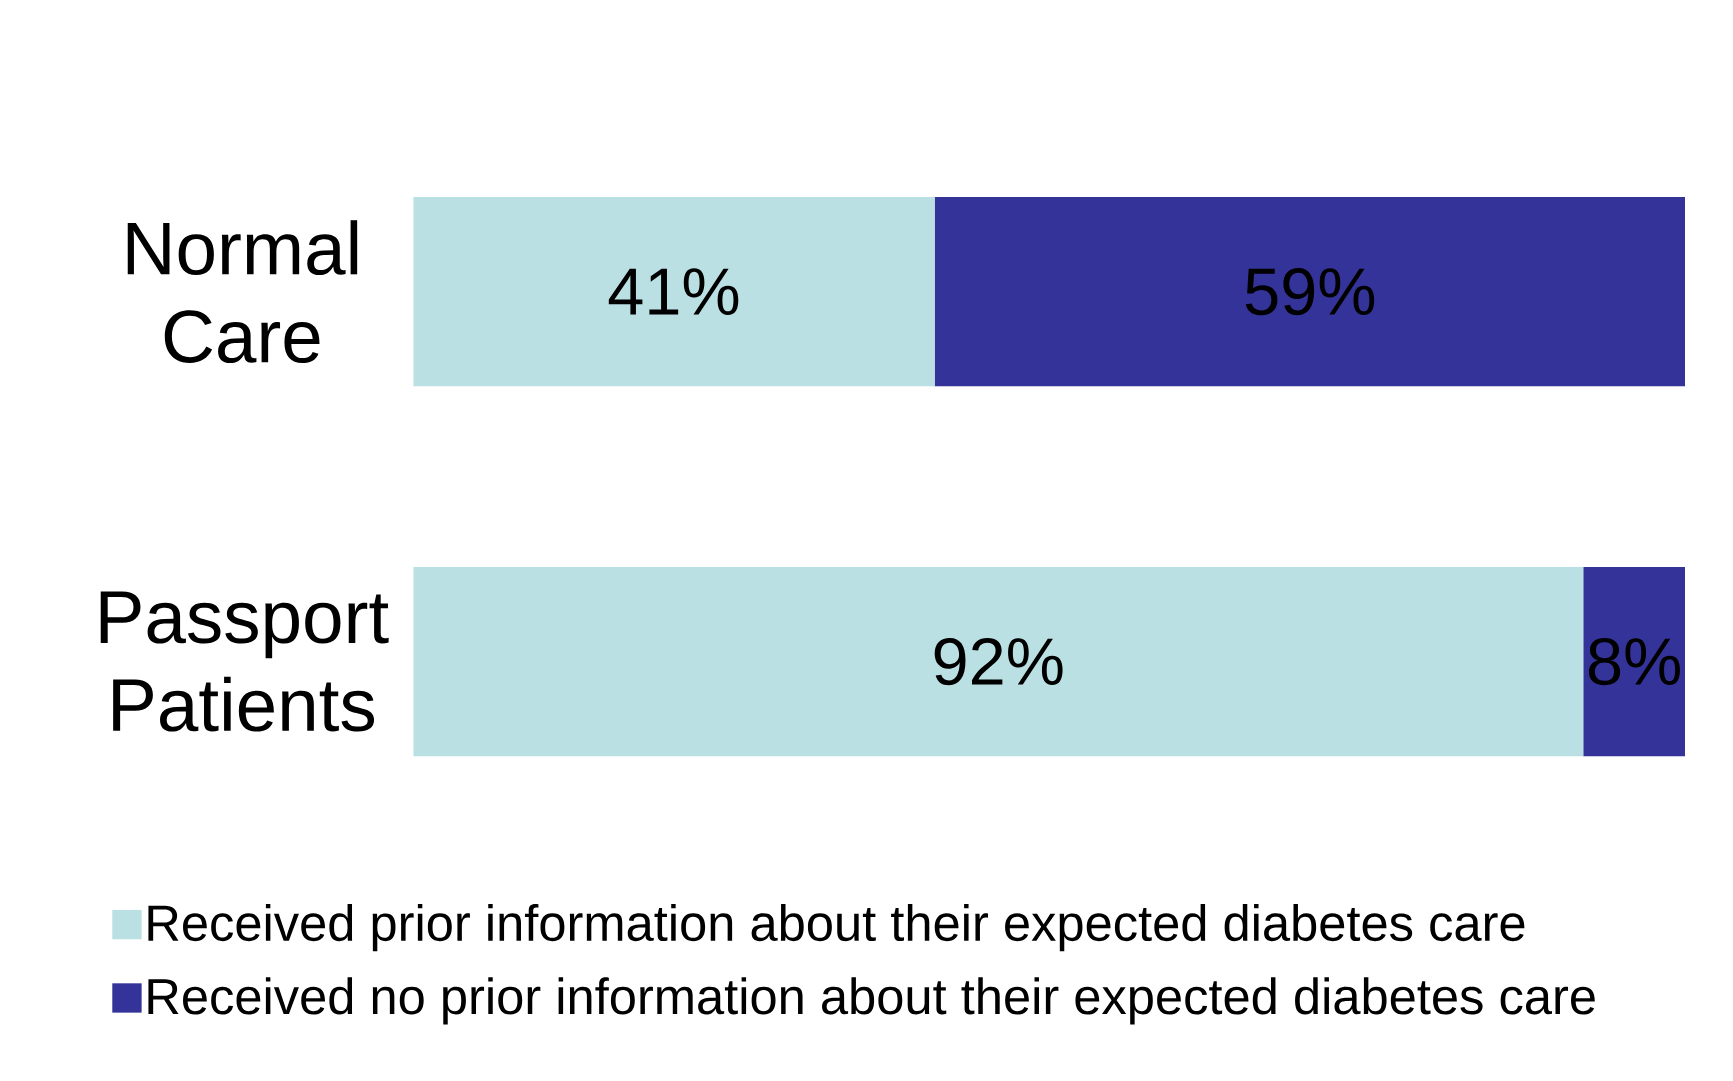 The height and width of the screenshot is (1081, 1733). What do you see at coordinates (244, 661) in the screenshot?
I see `y-tick-label: Passport Patients` at bounding box center [244, 661].